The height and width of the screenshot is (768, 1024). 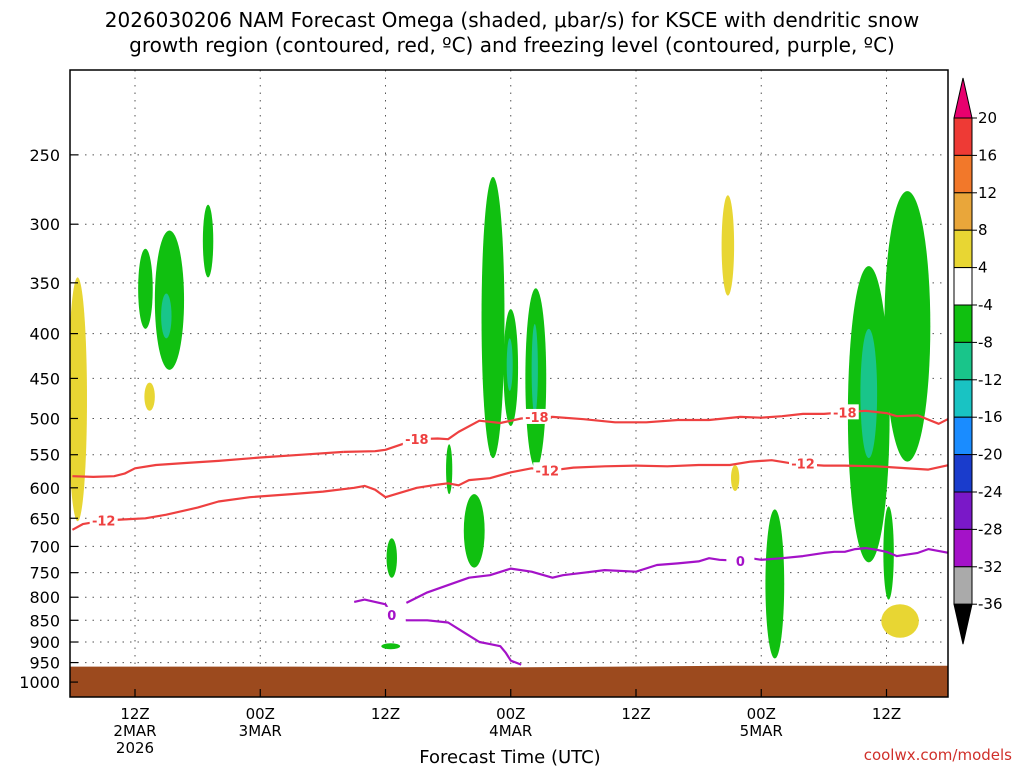 I want to click on colorbar-label-8: -16, so click(x=990, y=417).